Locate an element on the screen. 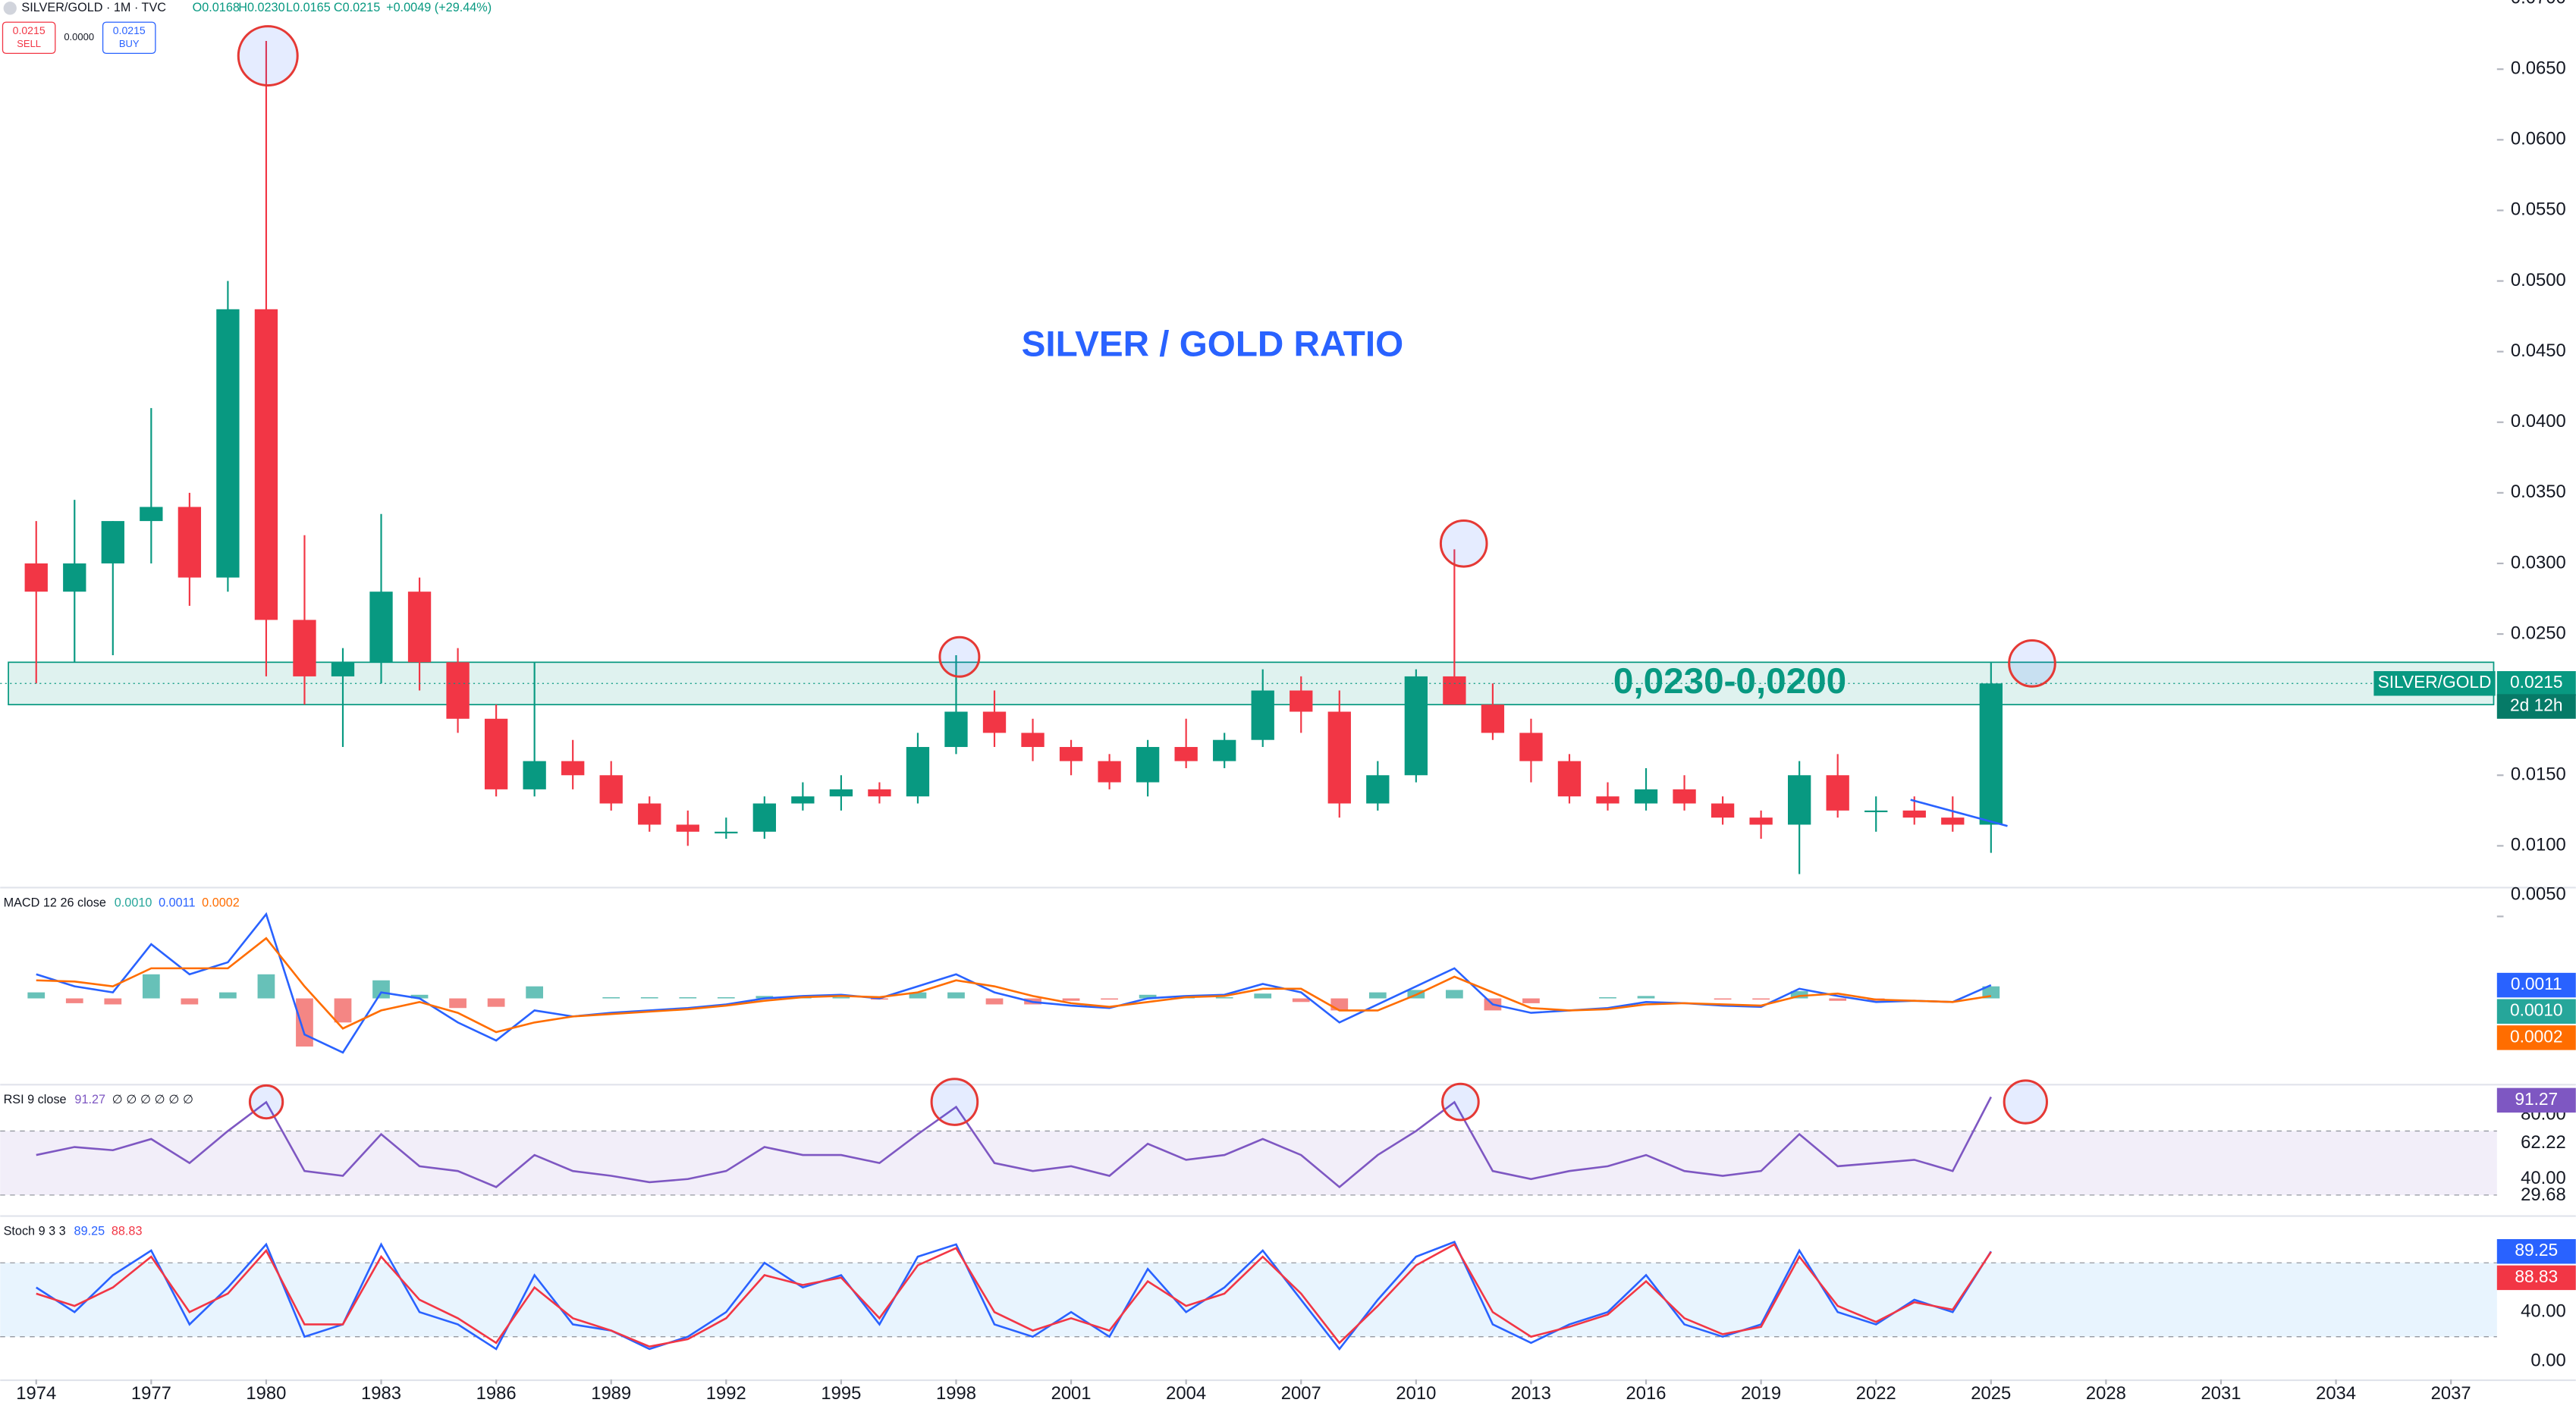 Image resolution: width=2576 pixels, height=1409 pixels. buy-button: 0.0215 BUY is located at coordinates (129, 38).